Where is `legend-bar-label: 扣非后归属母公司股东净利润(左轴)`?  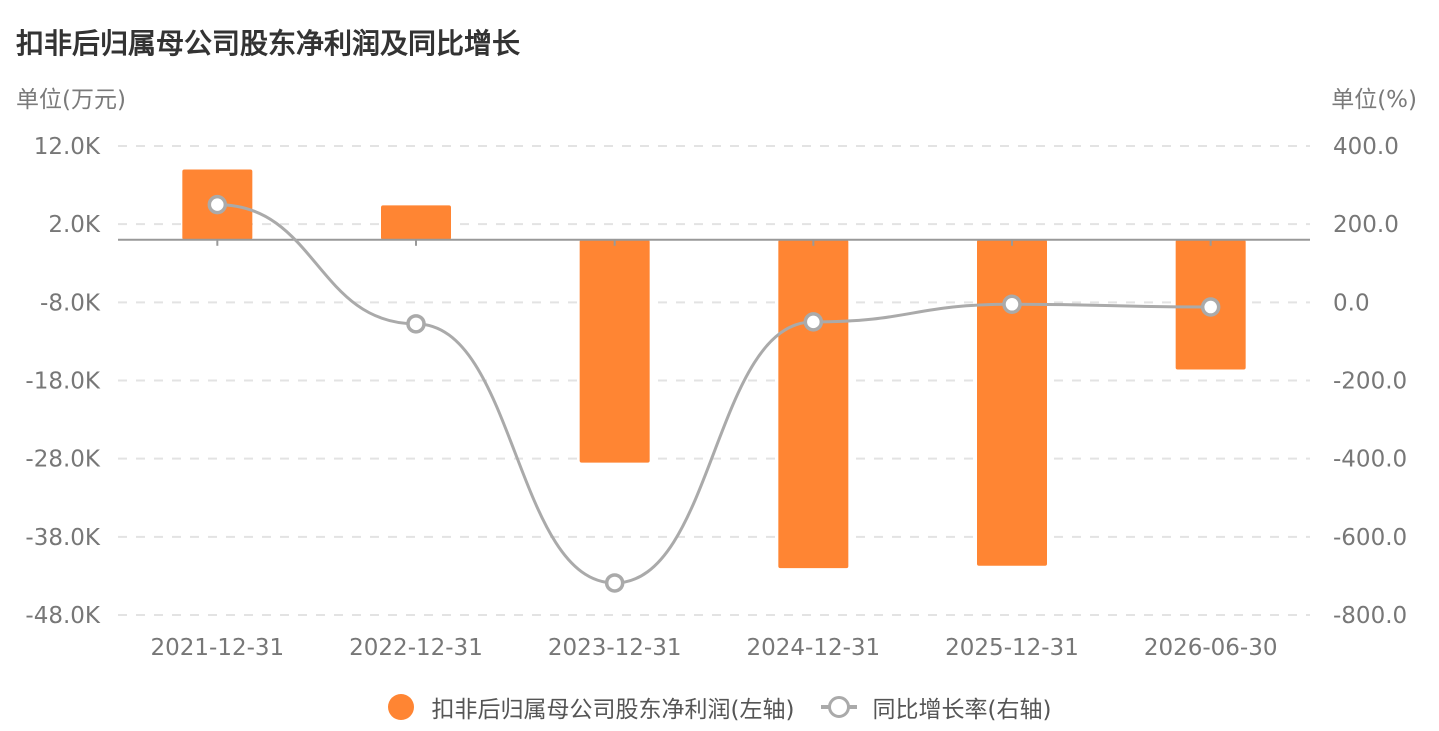
legend-bar-label: 扣非后归属母公司股东净利润(左轴) is located at coordinates (613, 710).